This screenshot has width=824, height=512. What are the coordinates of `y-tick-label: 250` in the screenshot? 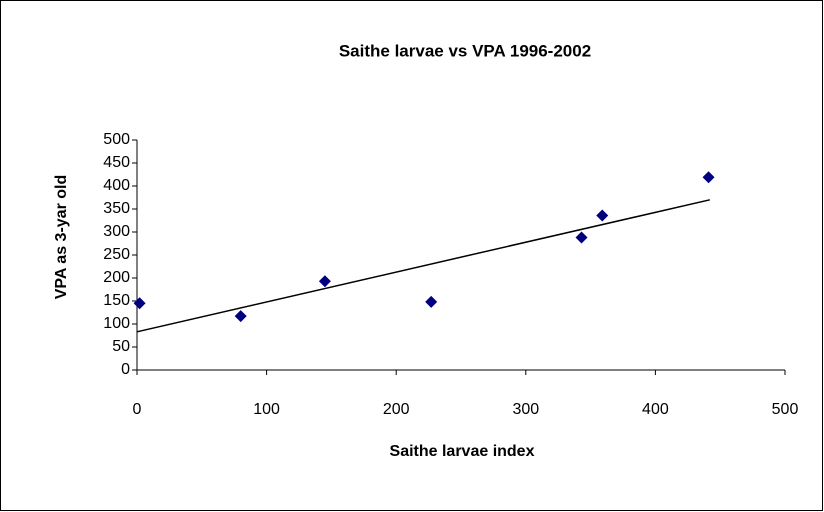 It's located at (116, 254).